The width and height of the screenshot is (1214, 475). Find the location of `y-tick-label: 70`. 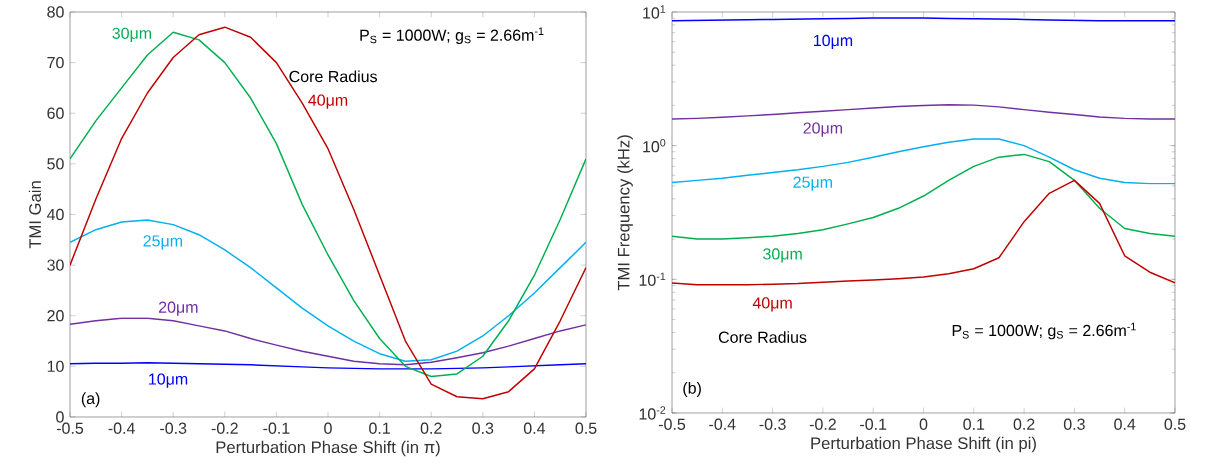

y-tick-label: 70 is located at coordinates (55, 62).